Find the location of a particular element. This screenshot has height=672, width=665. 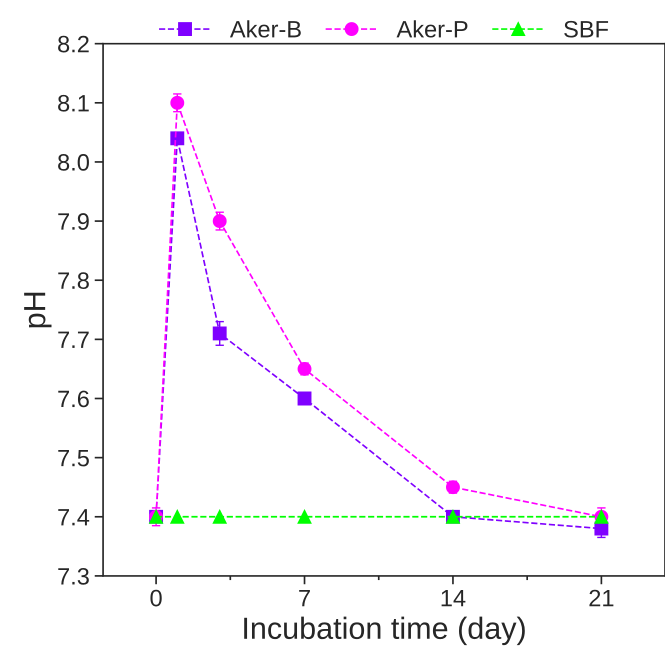

x-tick-label: 21 is located at coordinates (601, 598).